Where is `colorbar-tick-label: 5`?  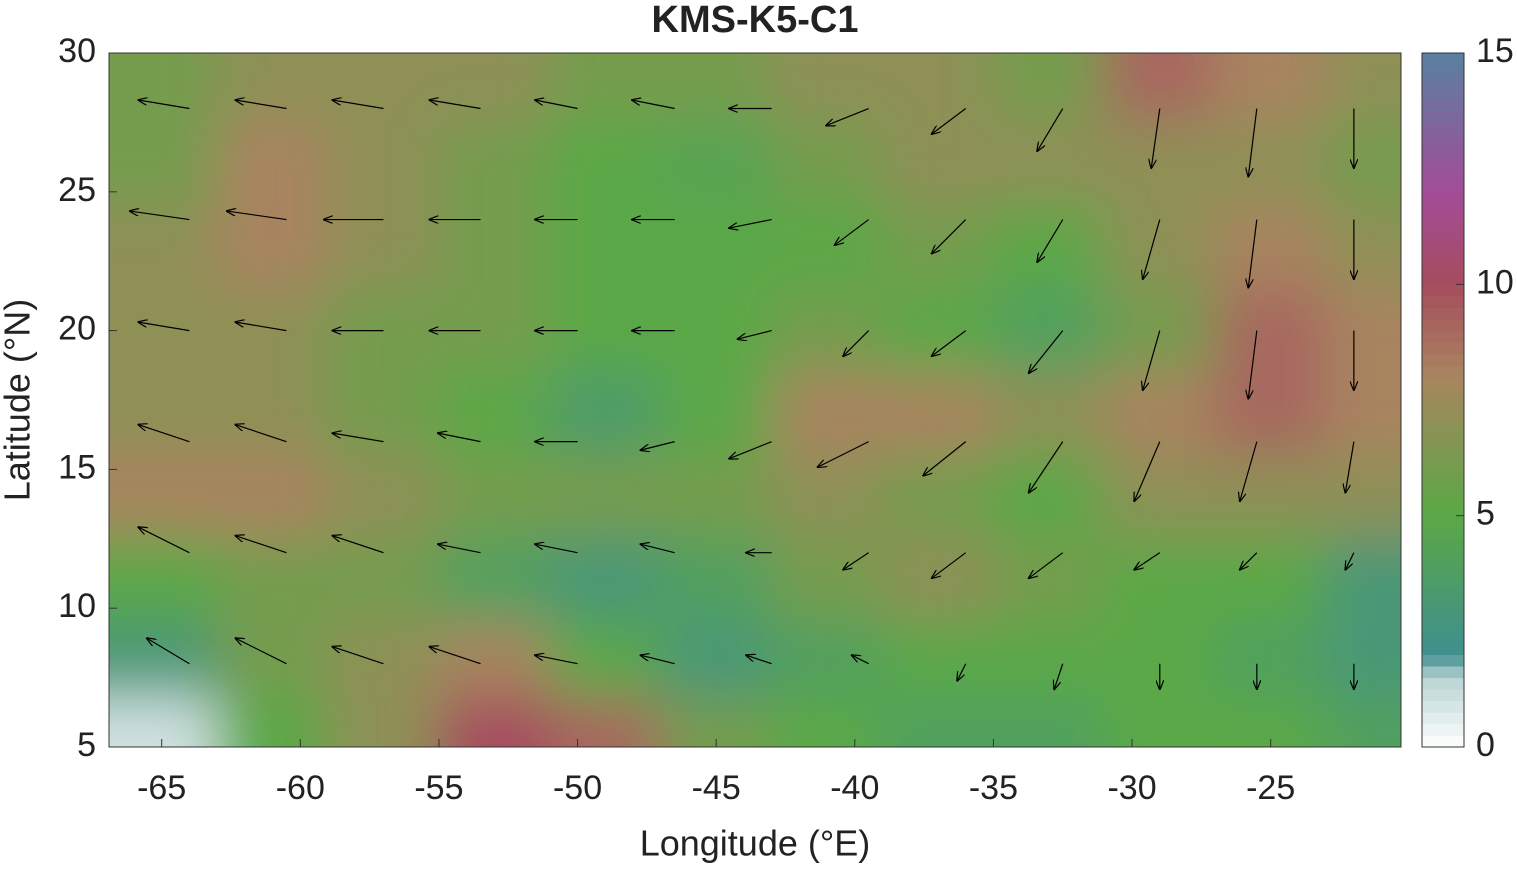 colorbar-tick-label: 5 is located at coordinates (1485, 514).